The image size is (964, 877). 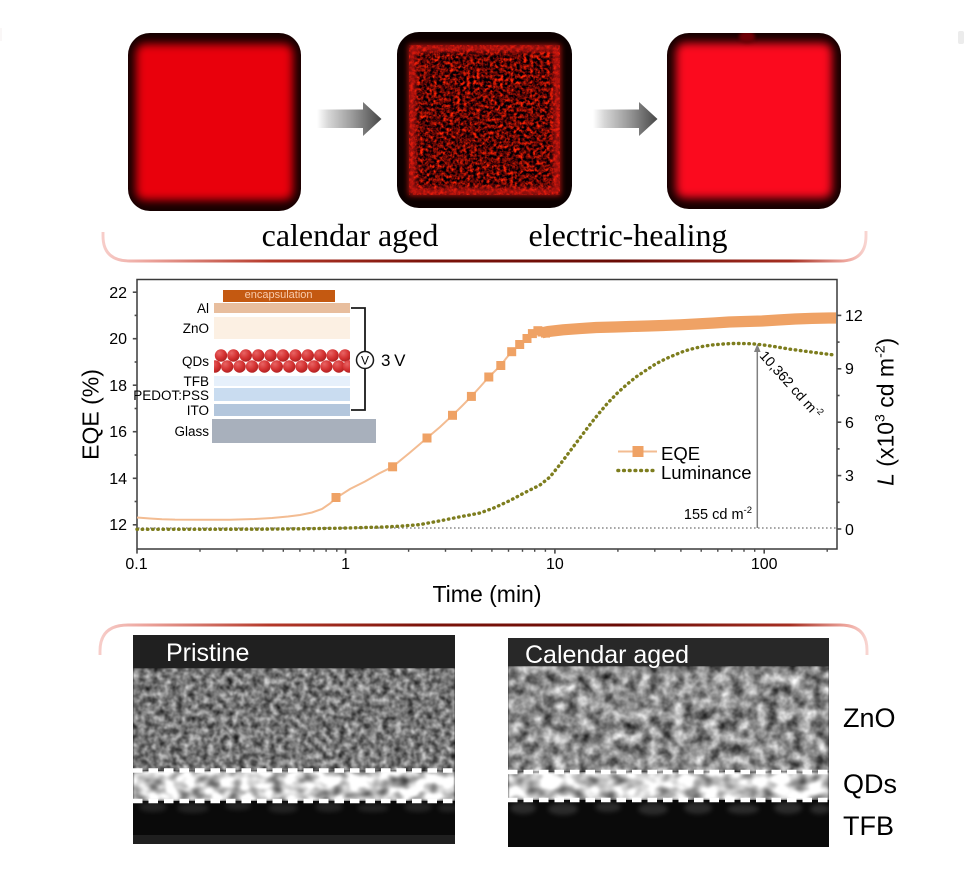 I want to click on svg-text: Calendar aged, so click(x=607, y=655).